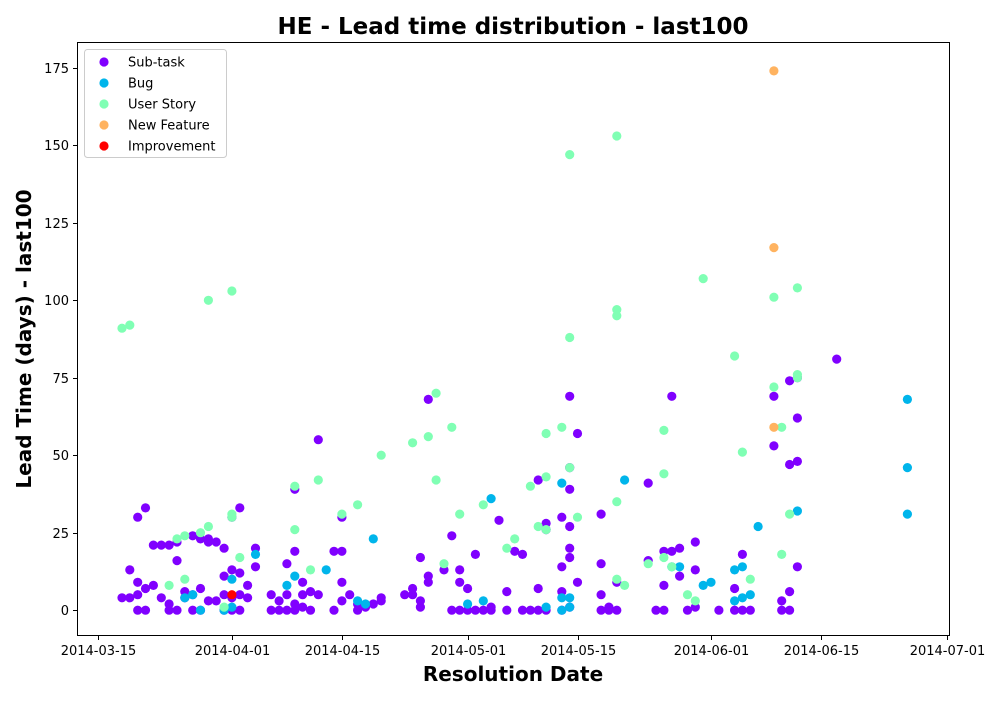  I want to click on x-tick-label: 2014-04-15, so click(343, 651).